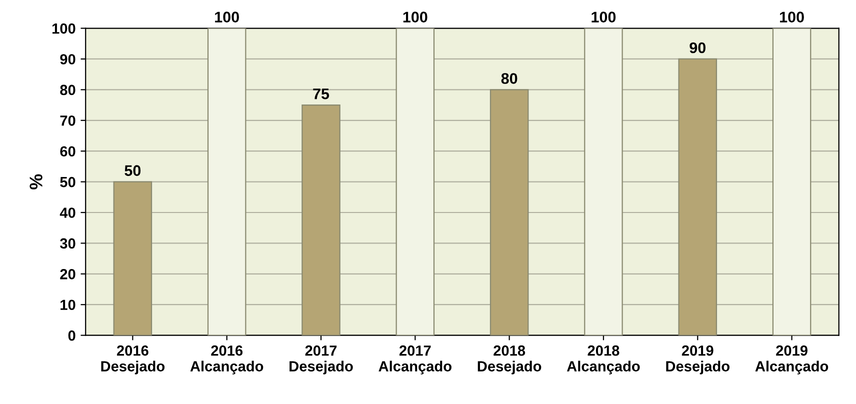  What do you see at coordinates (603, 359) in the screenshot?
I see `x-tick-label: 2018 Alcançado` at bounding box center [603, 359].